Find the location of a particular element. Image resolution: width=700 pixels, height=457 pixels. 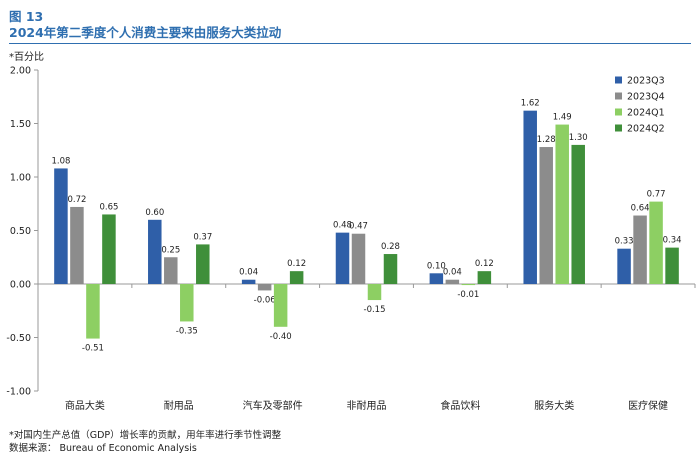

legend-label: 2024Q2 is located at coordinates (646, 129).